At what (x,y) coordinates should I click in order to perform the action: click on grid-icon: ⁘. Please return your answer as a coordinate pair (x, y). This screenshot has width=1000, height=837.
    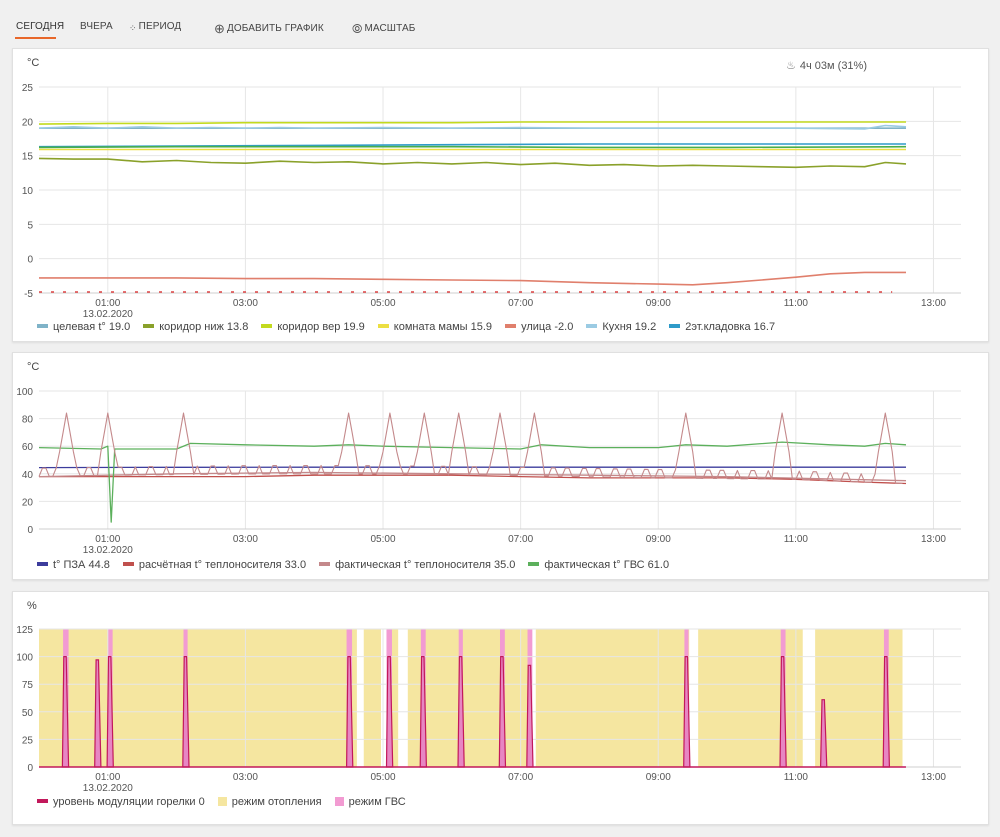
    Looking at the image, I should click on (133, 28).